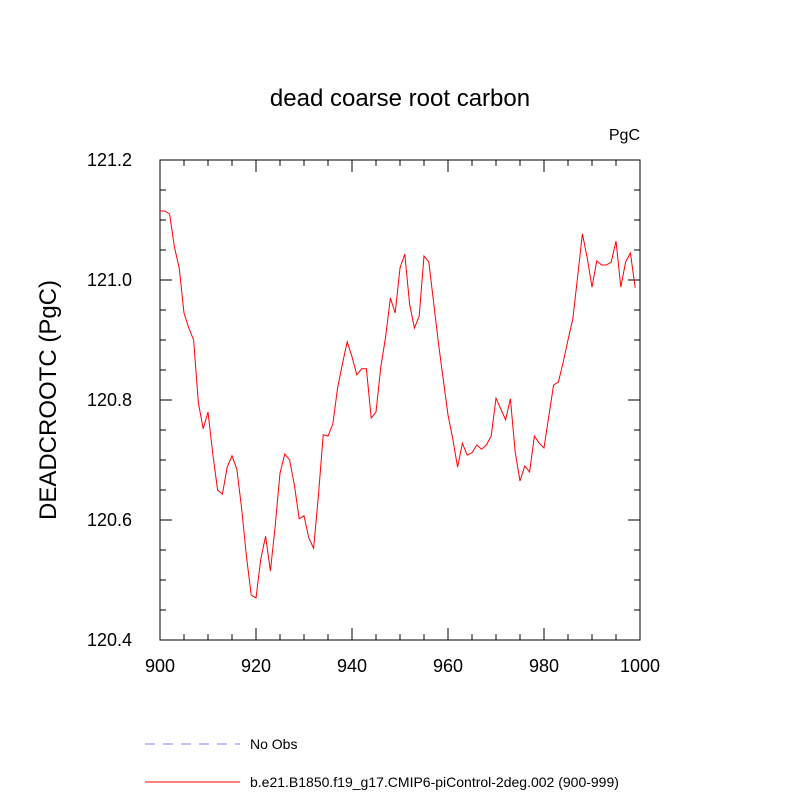 Image resolution: width=800 pixels, height=800 pixels. What do you see at coordinates (352, 666) in the screenshot?
I see `x-tick-label: 940` at bounding box center [352, 666].